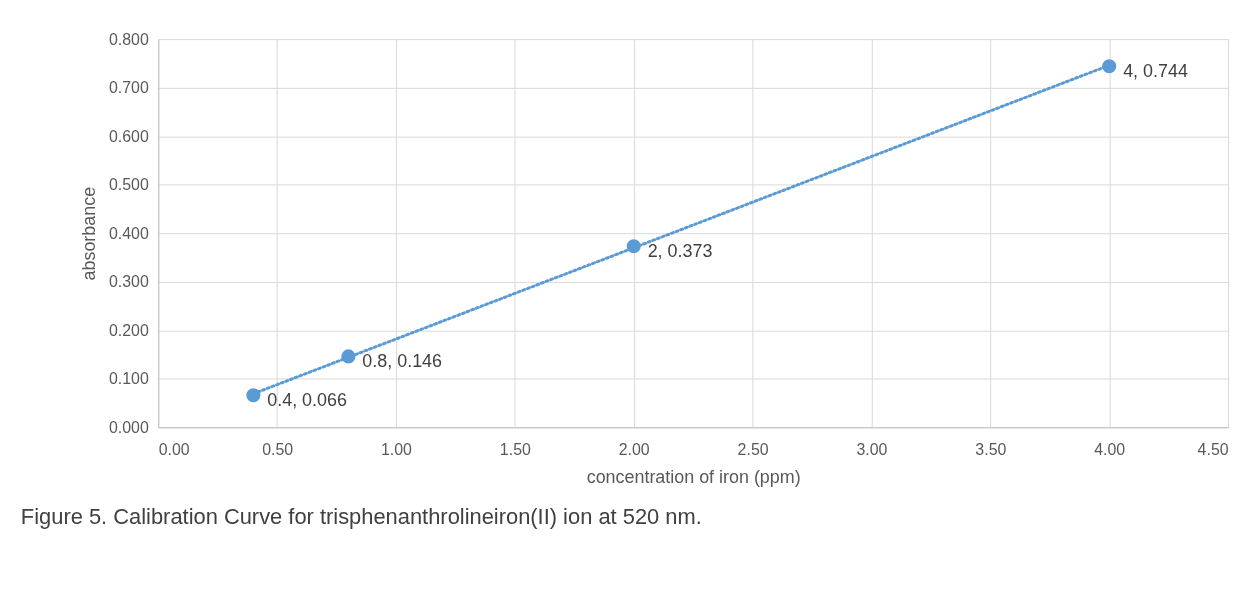  I want to click on x-axis-title: concentration of iron (ppm), so click(693, 477).